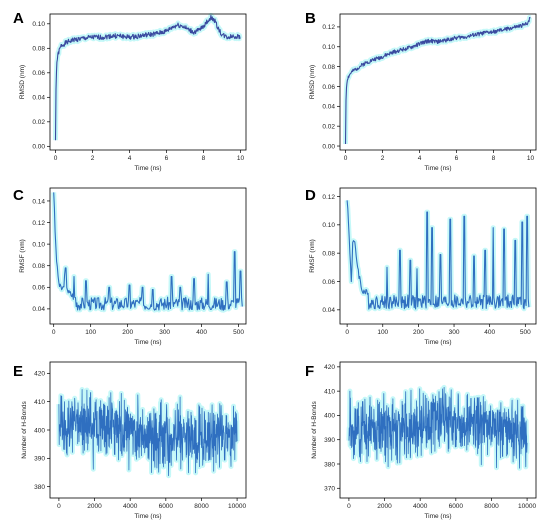 The height and width of the screenshot is (528, 550). What do you see at coordinates (384, 506) in the screenshot?
I see `x-tick-label-f: 2000` at bounding box center [384, 506].